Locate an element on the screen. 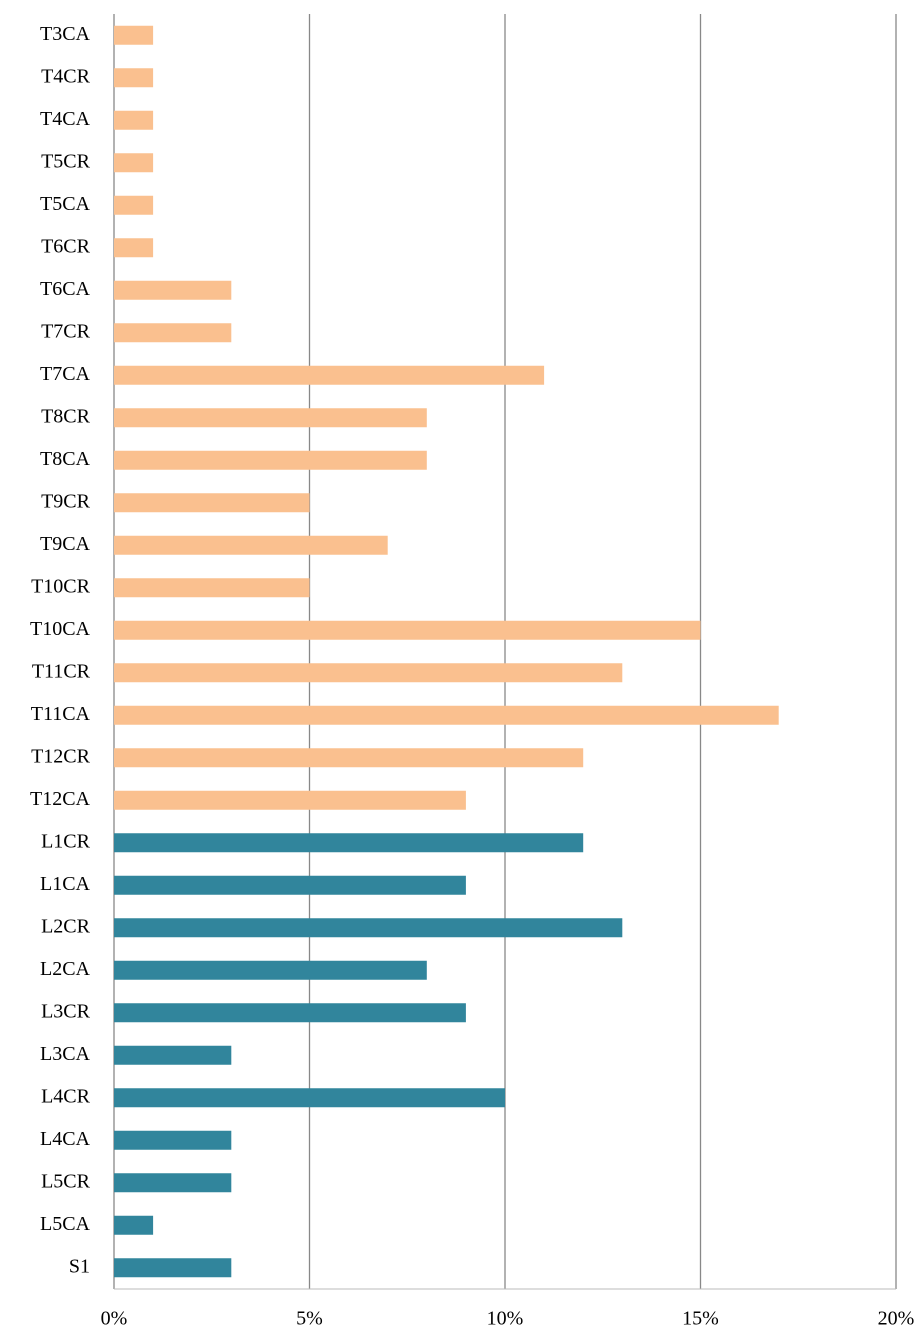 Image resolution: width=924 pixels, height=1333 pixels. y-tick-label: T3CA is located at coordinates (65, 34).